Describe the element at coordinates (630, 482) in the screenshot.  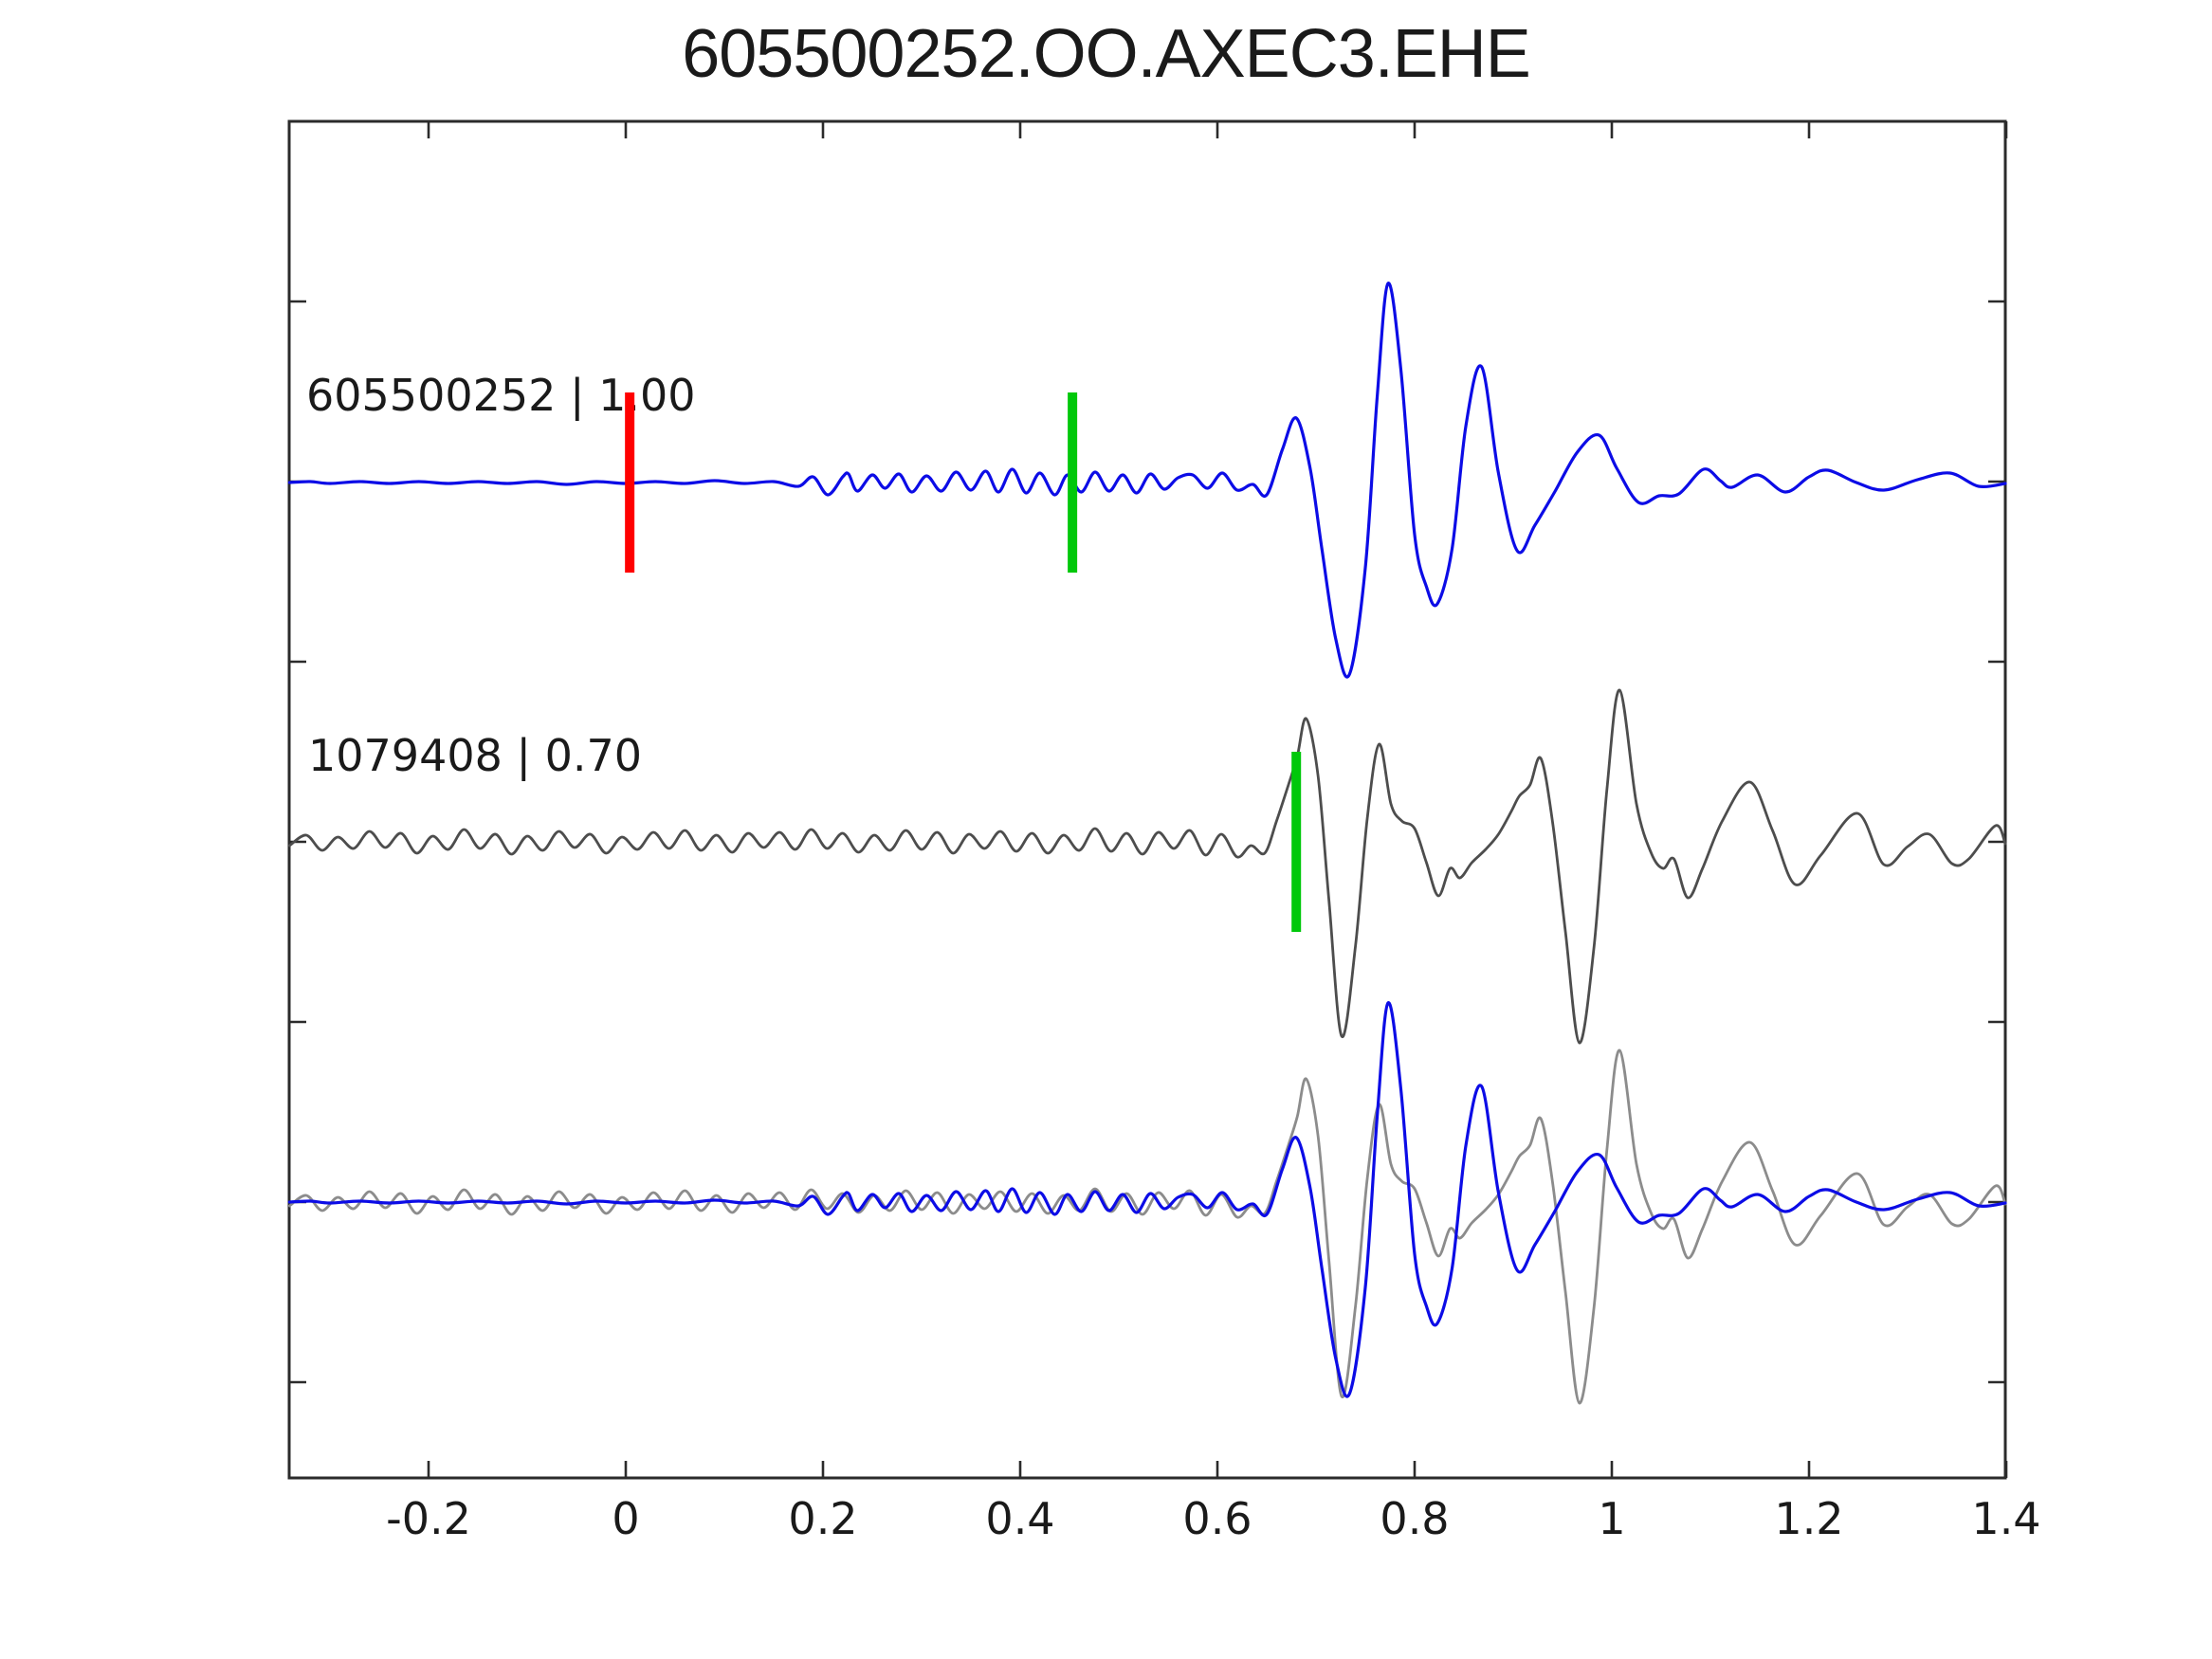
I see `template-zero-pick-marker` at that location.